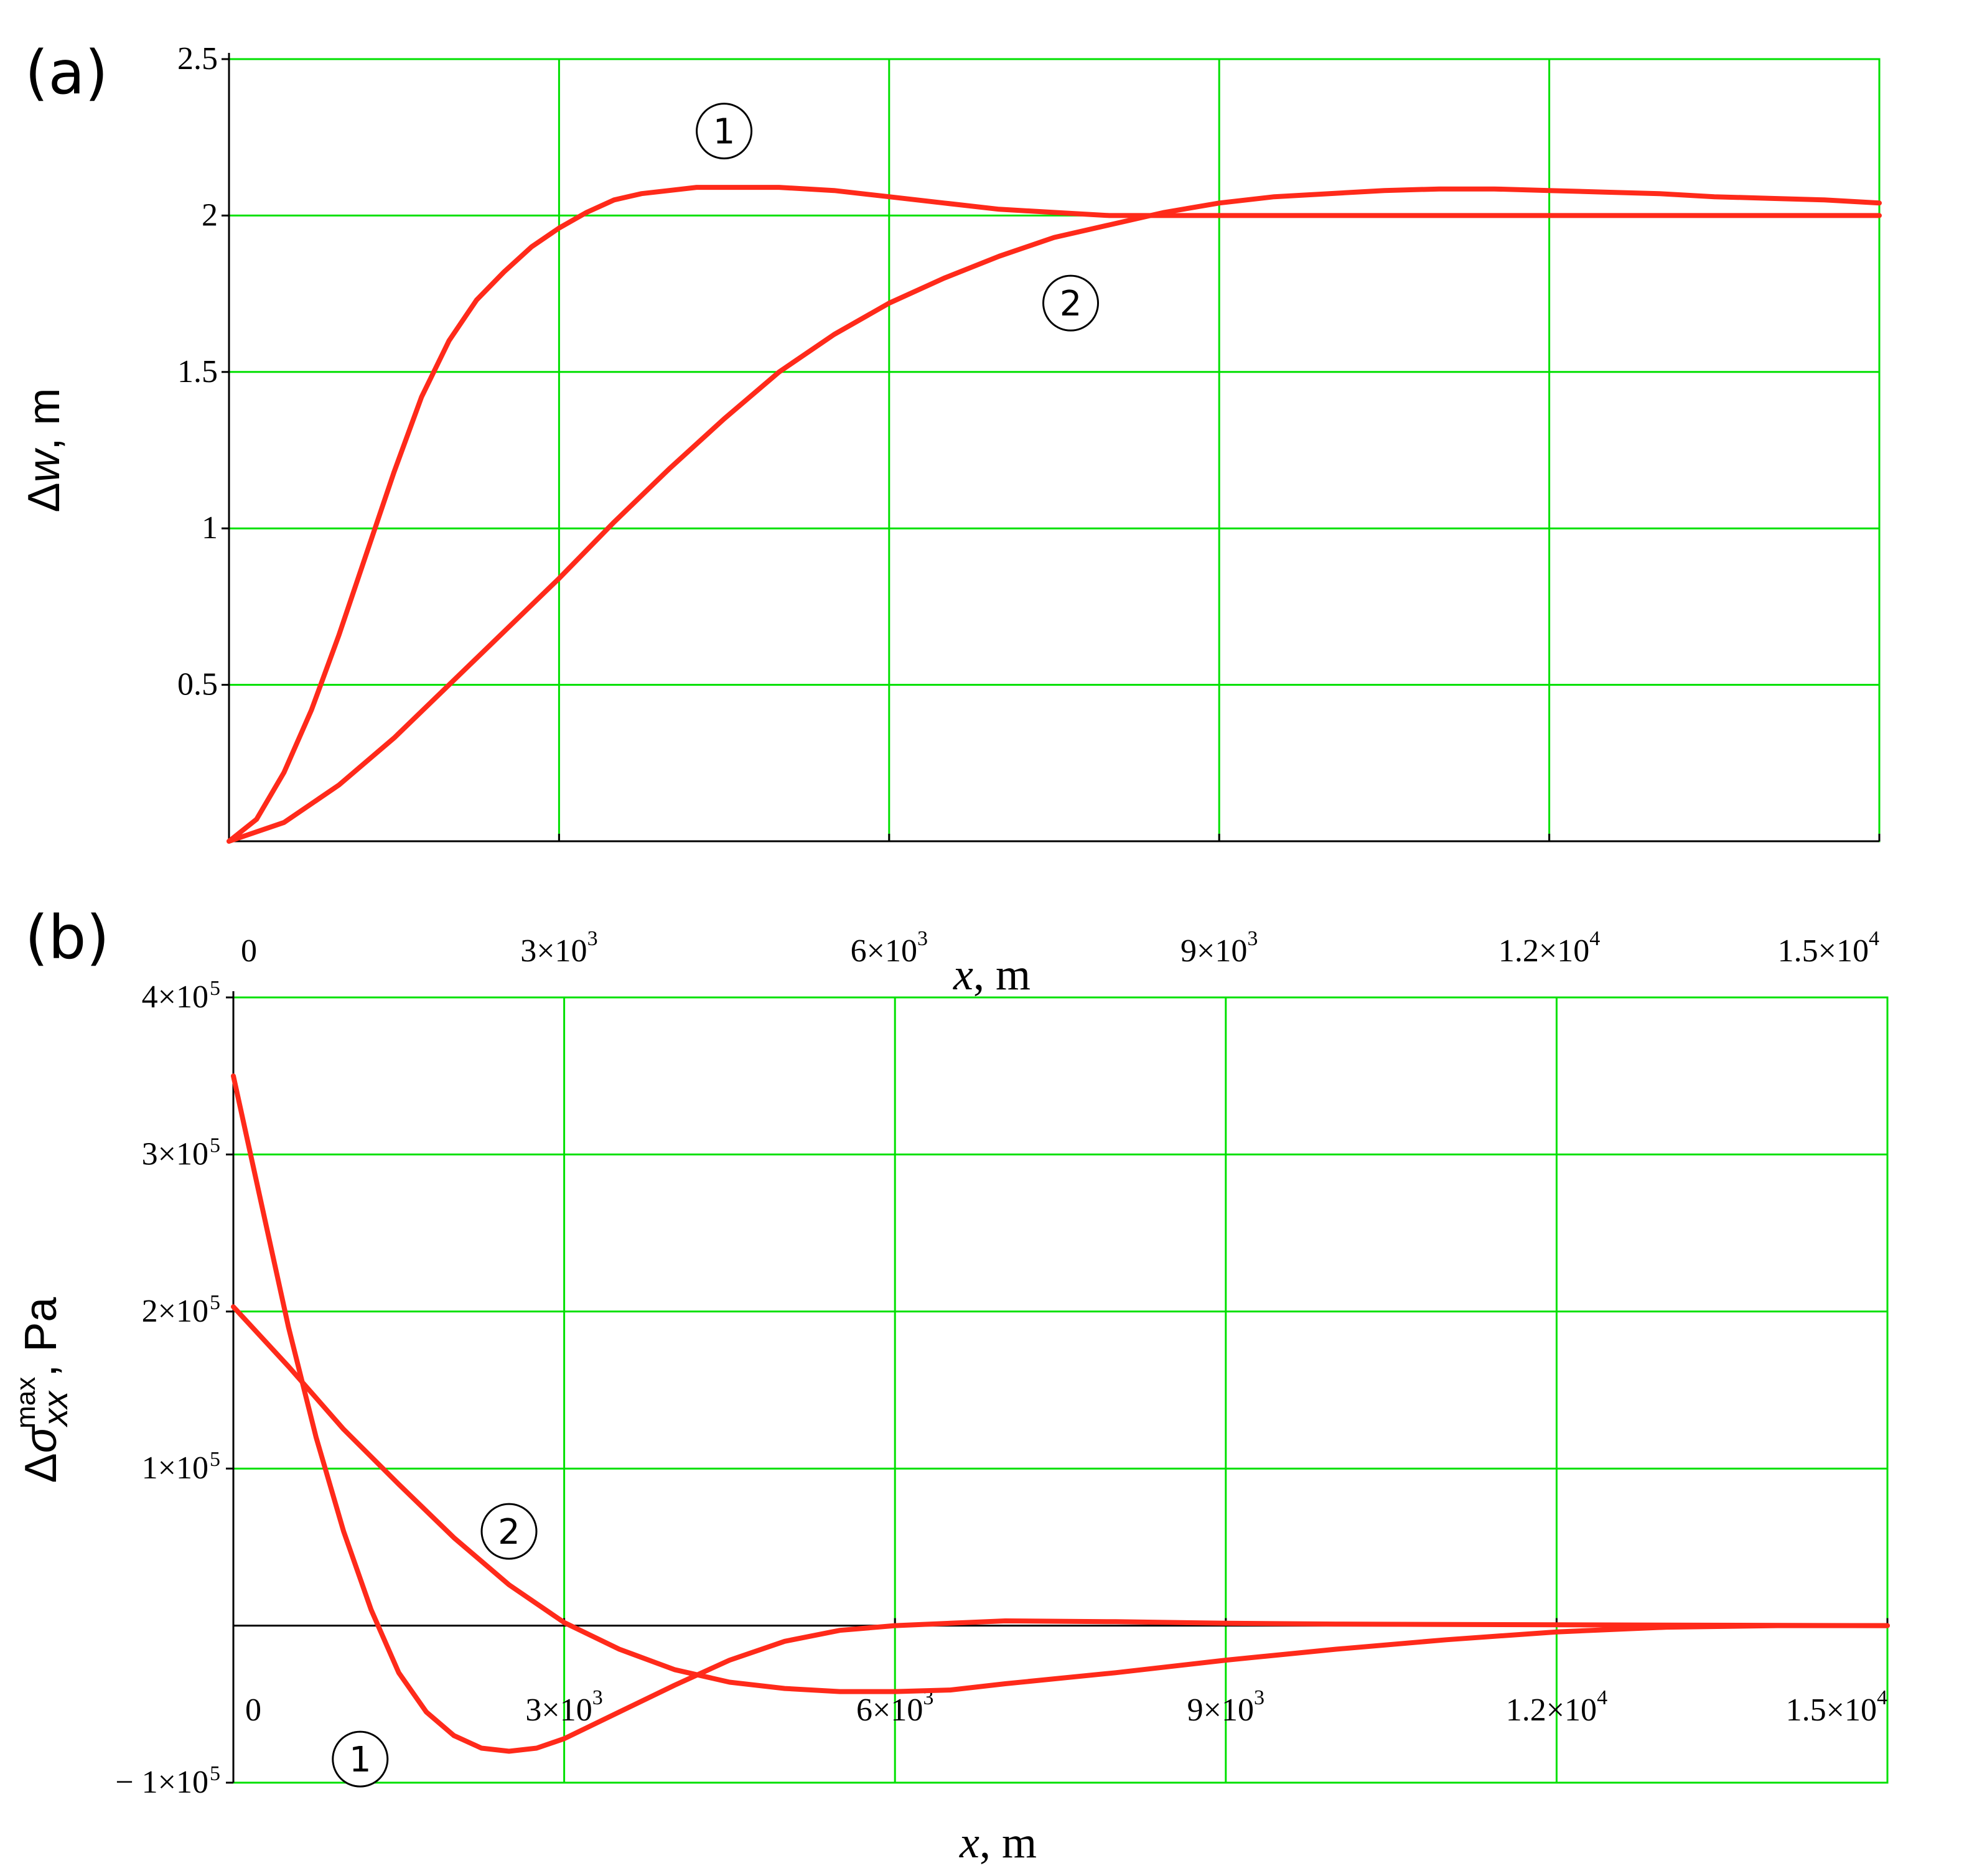 The image size is (1982, 1876). What do you see at coordinates (210, 215) in the screenshot?
I see `y-tick-label: 2` at bounding box center [210, 215].